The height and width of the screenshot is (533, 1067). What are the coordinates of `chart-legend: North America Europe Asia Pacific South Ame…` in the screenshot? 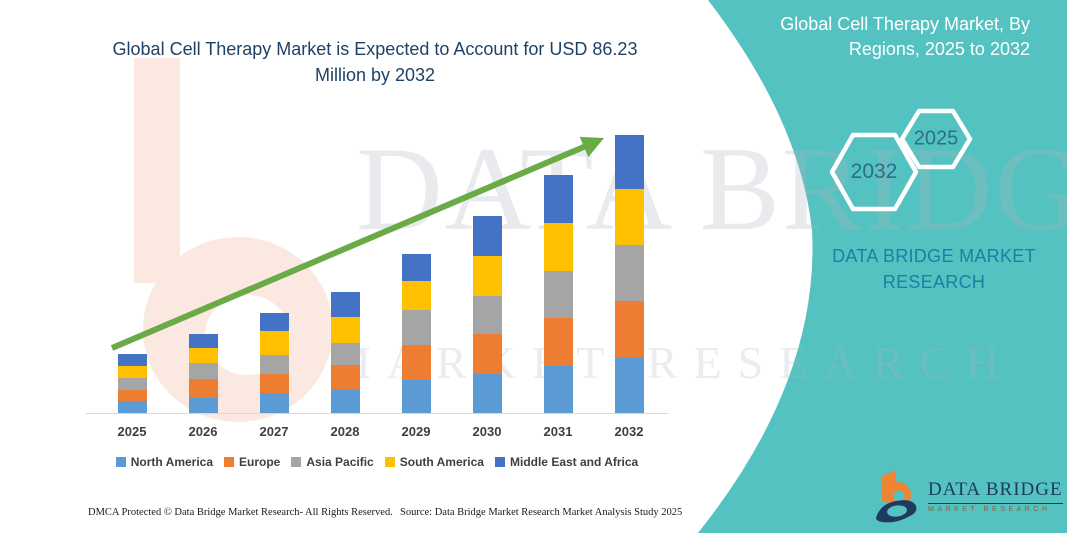 It's located at (377, 462).